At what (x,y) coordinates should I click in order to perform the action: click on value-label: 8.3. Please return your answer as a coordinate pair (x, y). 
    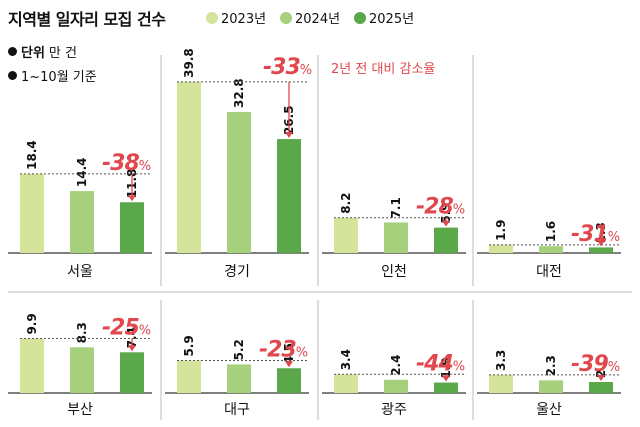
    Looking at the image, I should click on (82, 332).